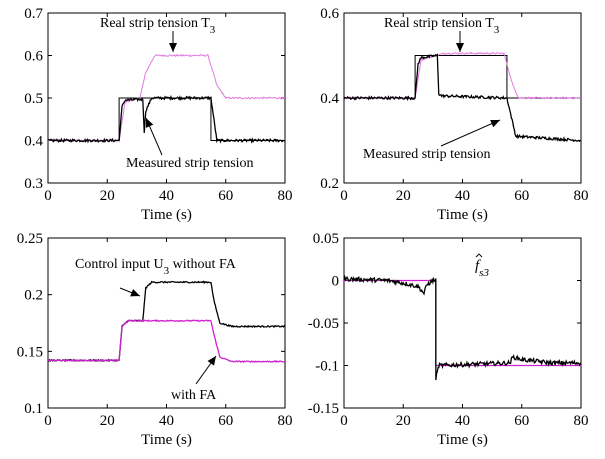  I want to click on series-line-real, so click(462, 75).